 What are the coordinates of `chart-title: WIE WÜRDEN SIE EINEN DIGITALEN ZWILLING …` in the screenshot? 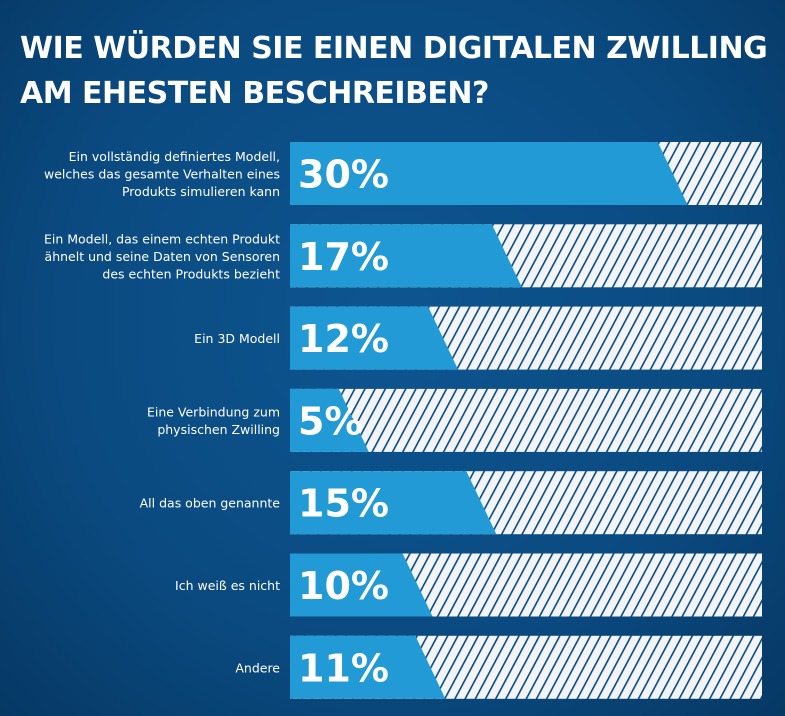 It's located at (394, 71).